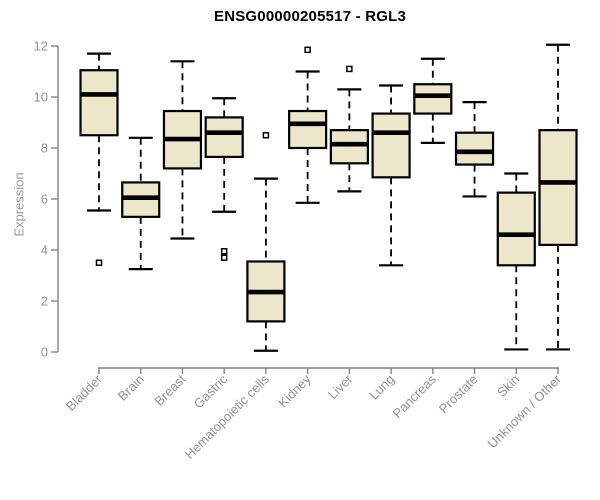 The height and width of the screenshot is (500, 600). I want to click on x-tick-label: Liver, so click(340, 386).